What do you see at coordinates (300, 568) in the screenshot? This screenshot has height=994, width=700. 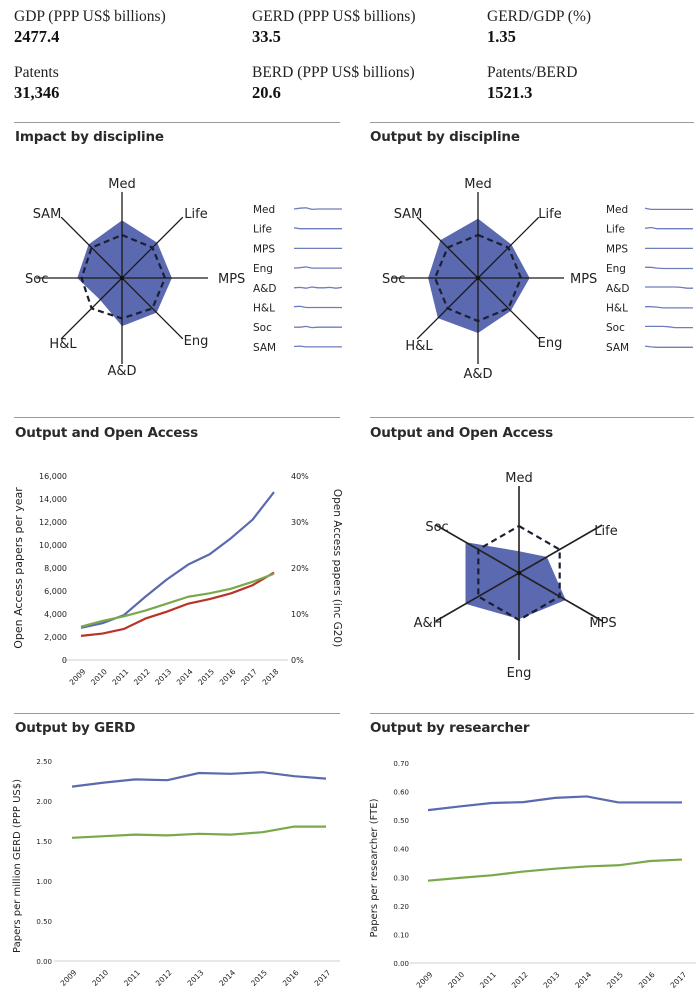 I see `y2-tick-label: 20%` at bounding box center [300, 568].